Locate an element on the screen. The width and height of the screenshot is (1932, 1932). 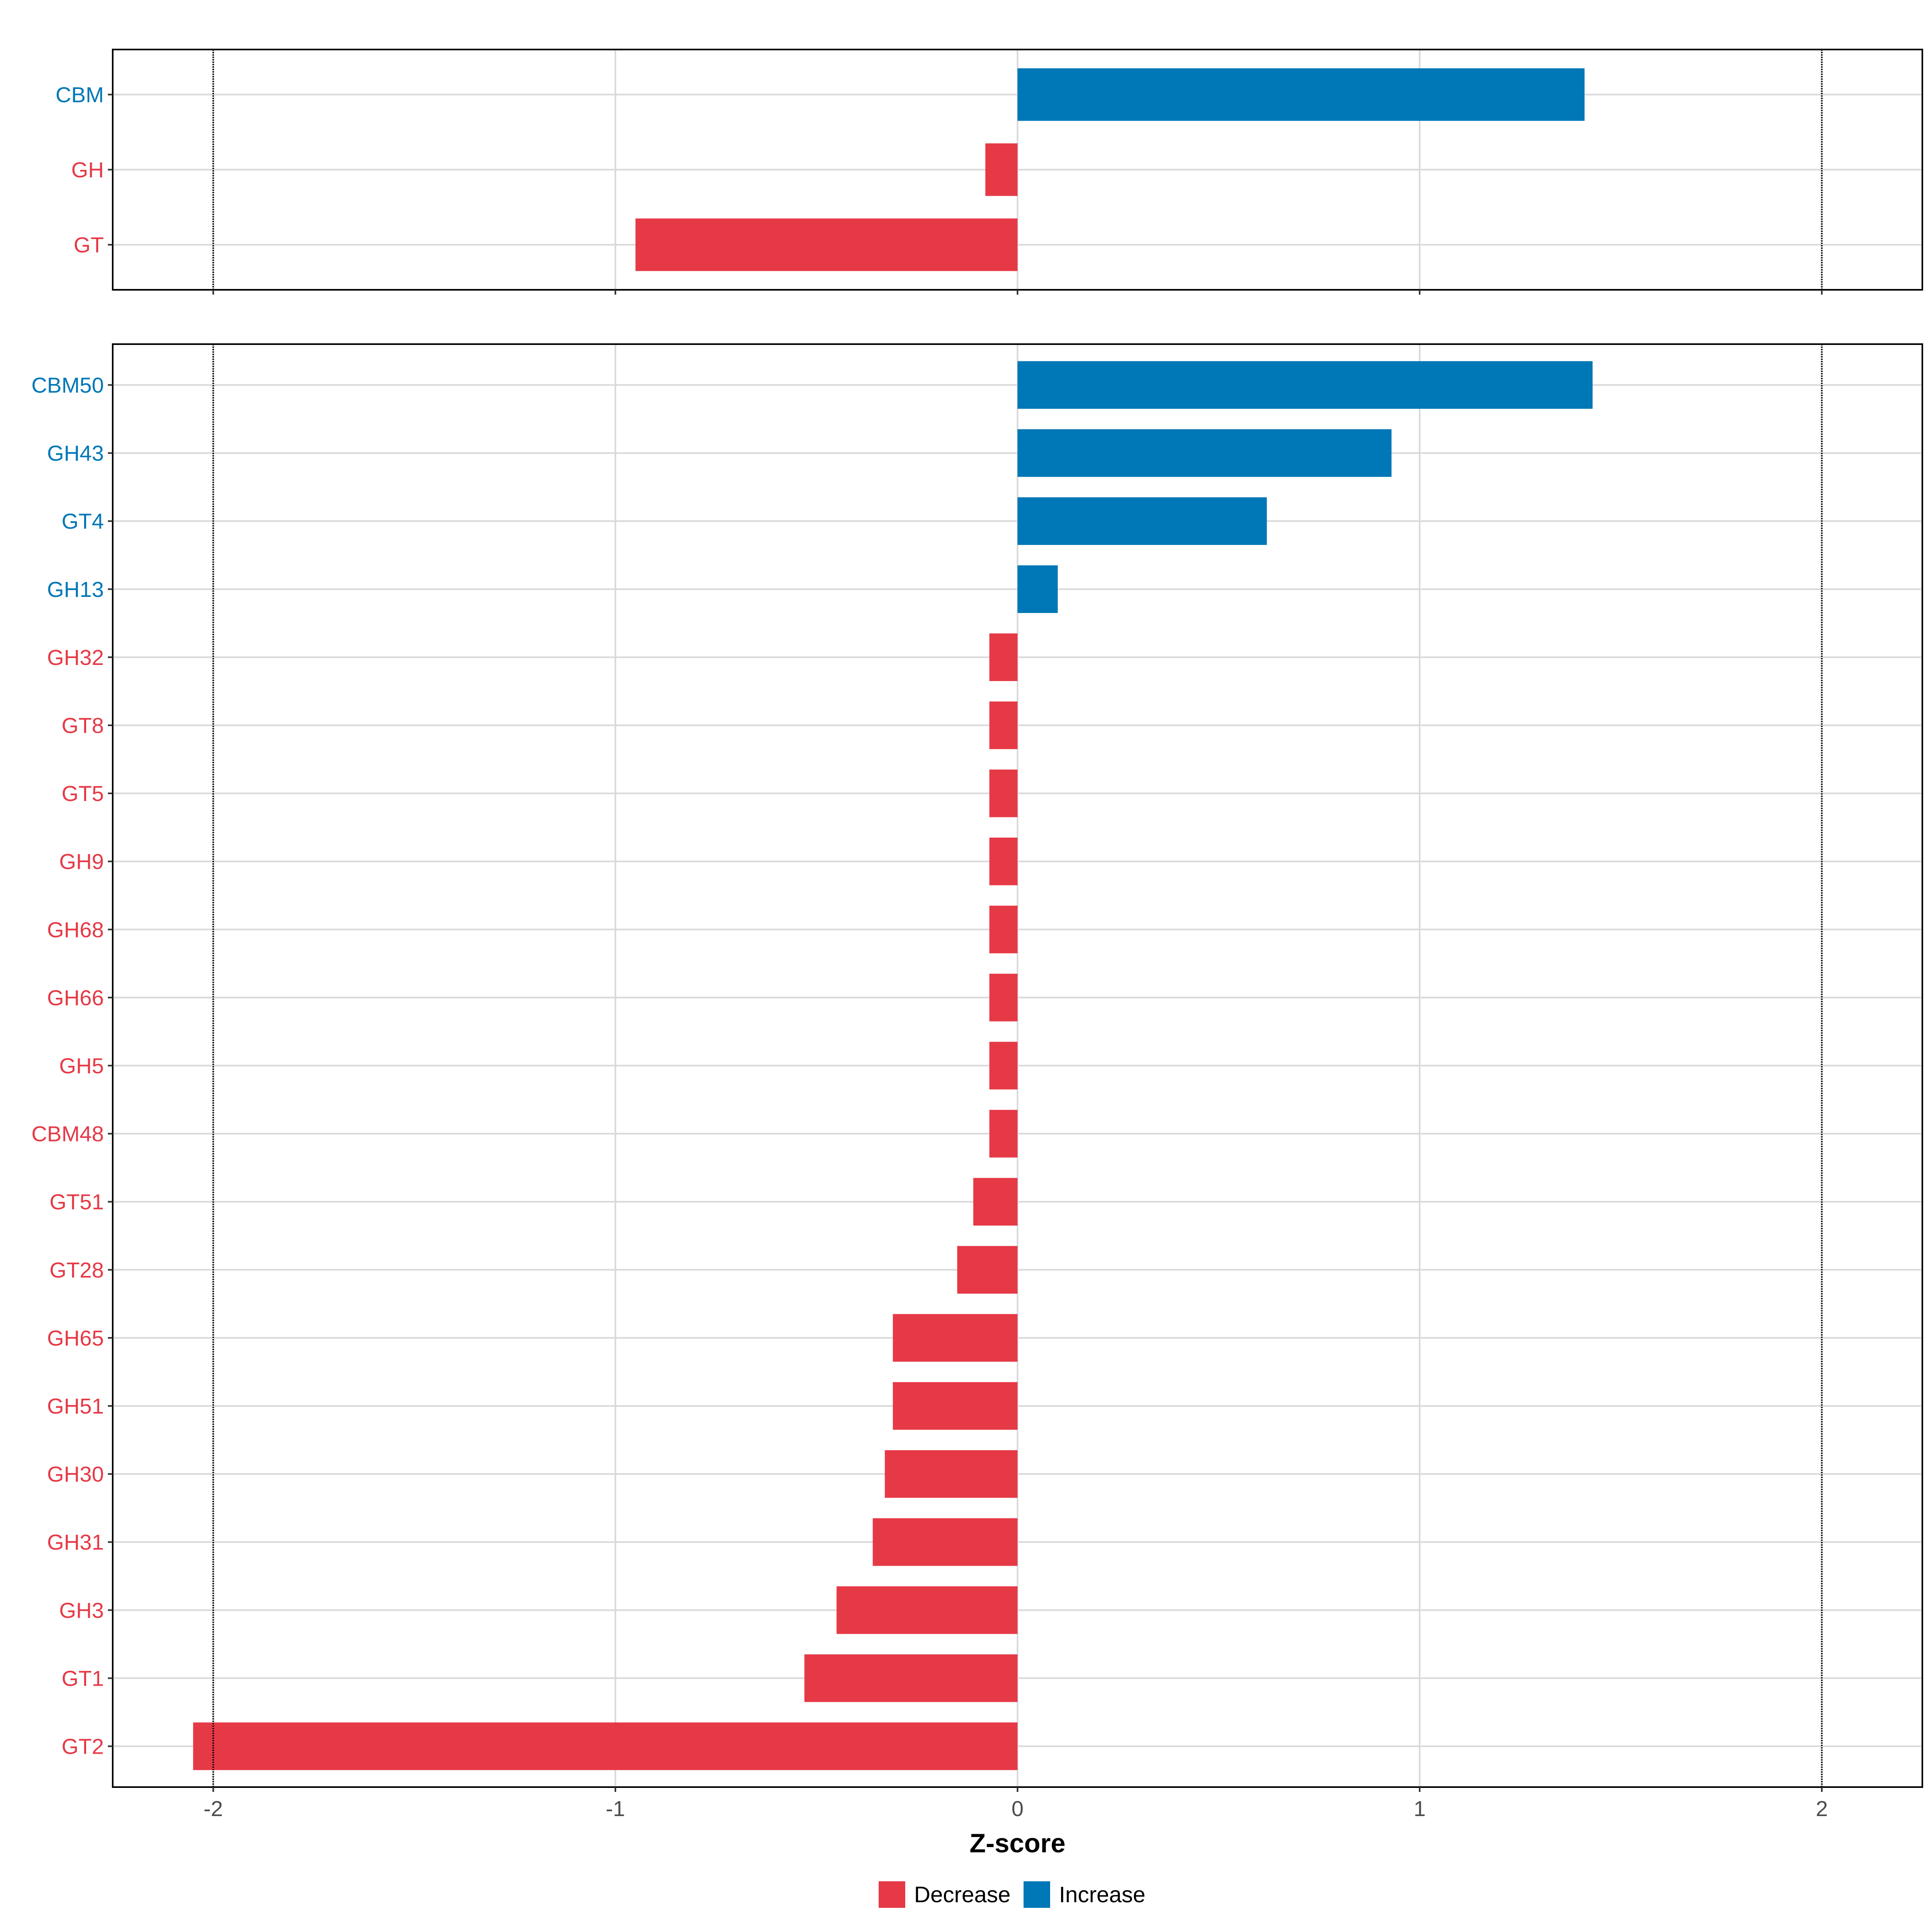
bar-gt5 is located at coordinates (1003, 793).